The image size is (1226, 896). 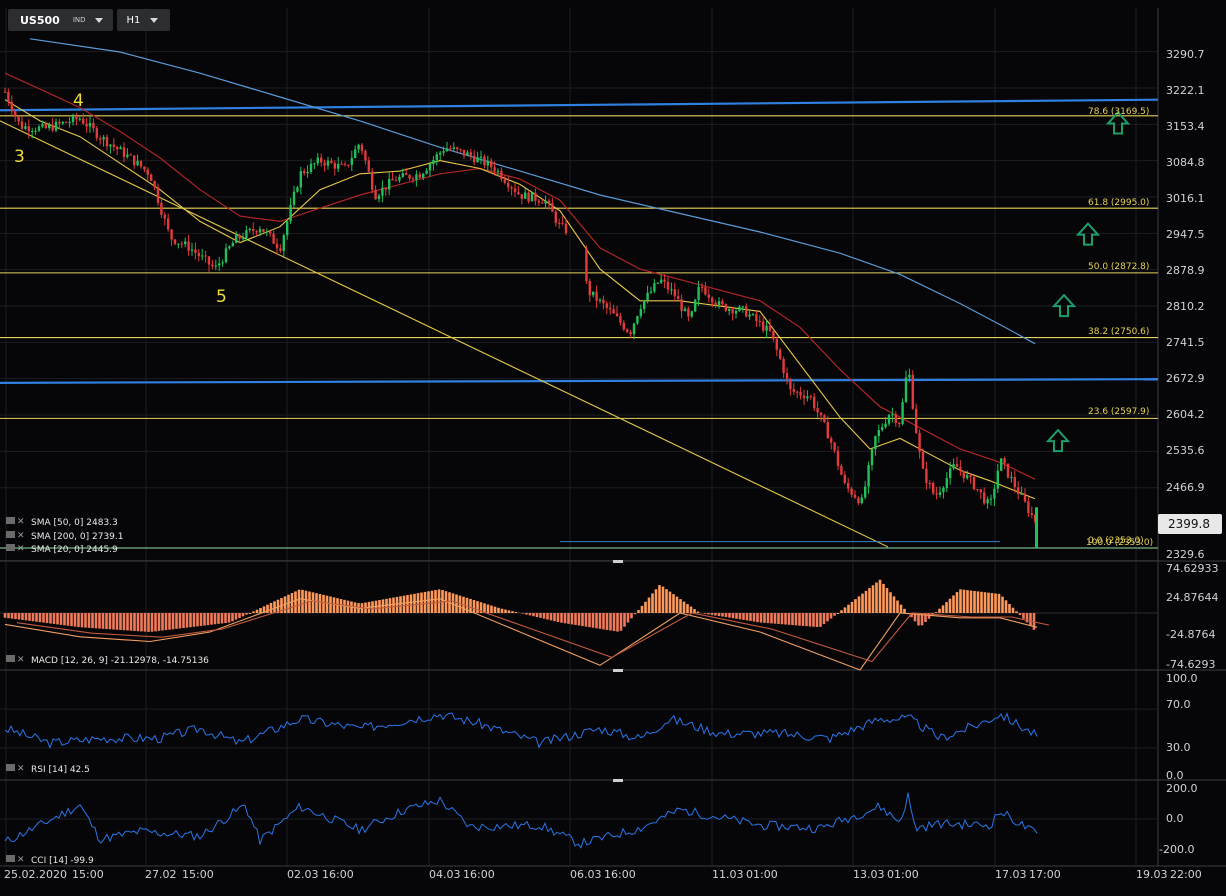 I want to click on legend-sma50: ✕ SMA [50, 0] 2483.3, so click(x=62, y=522).